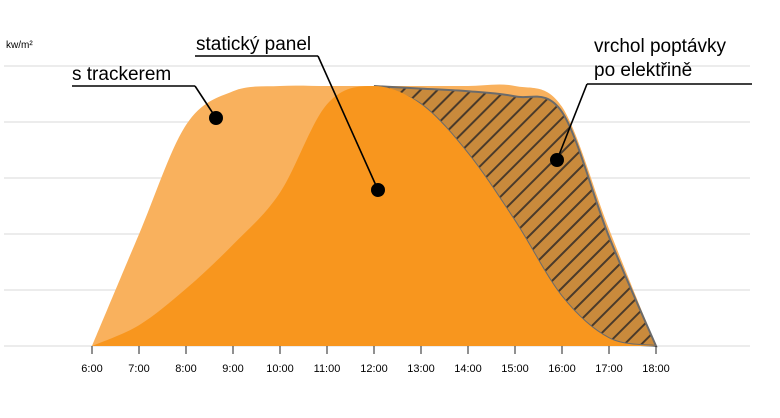 The width and height of the screenshot is (780, 418). What do you see at coordinates (91, 369) in the screenshot?
I see `x-tick-label: 6:00` at bounding box center [91, 369].